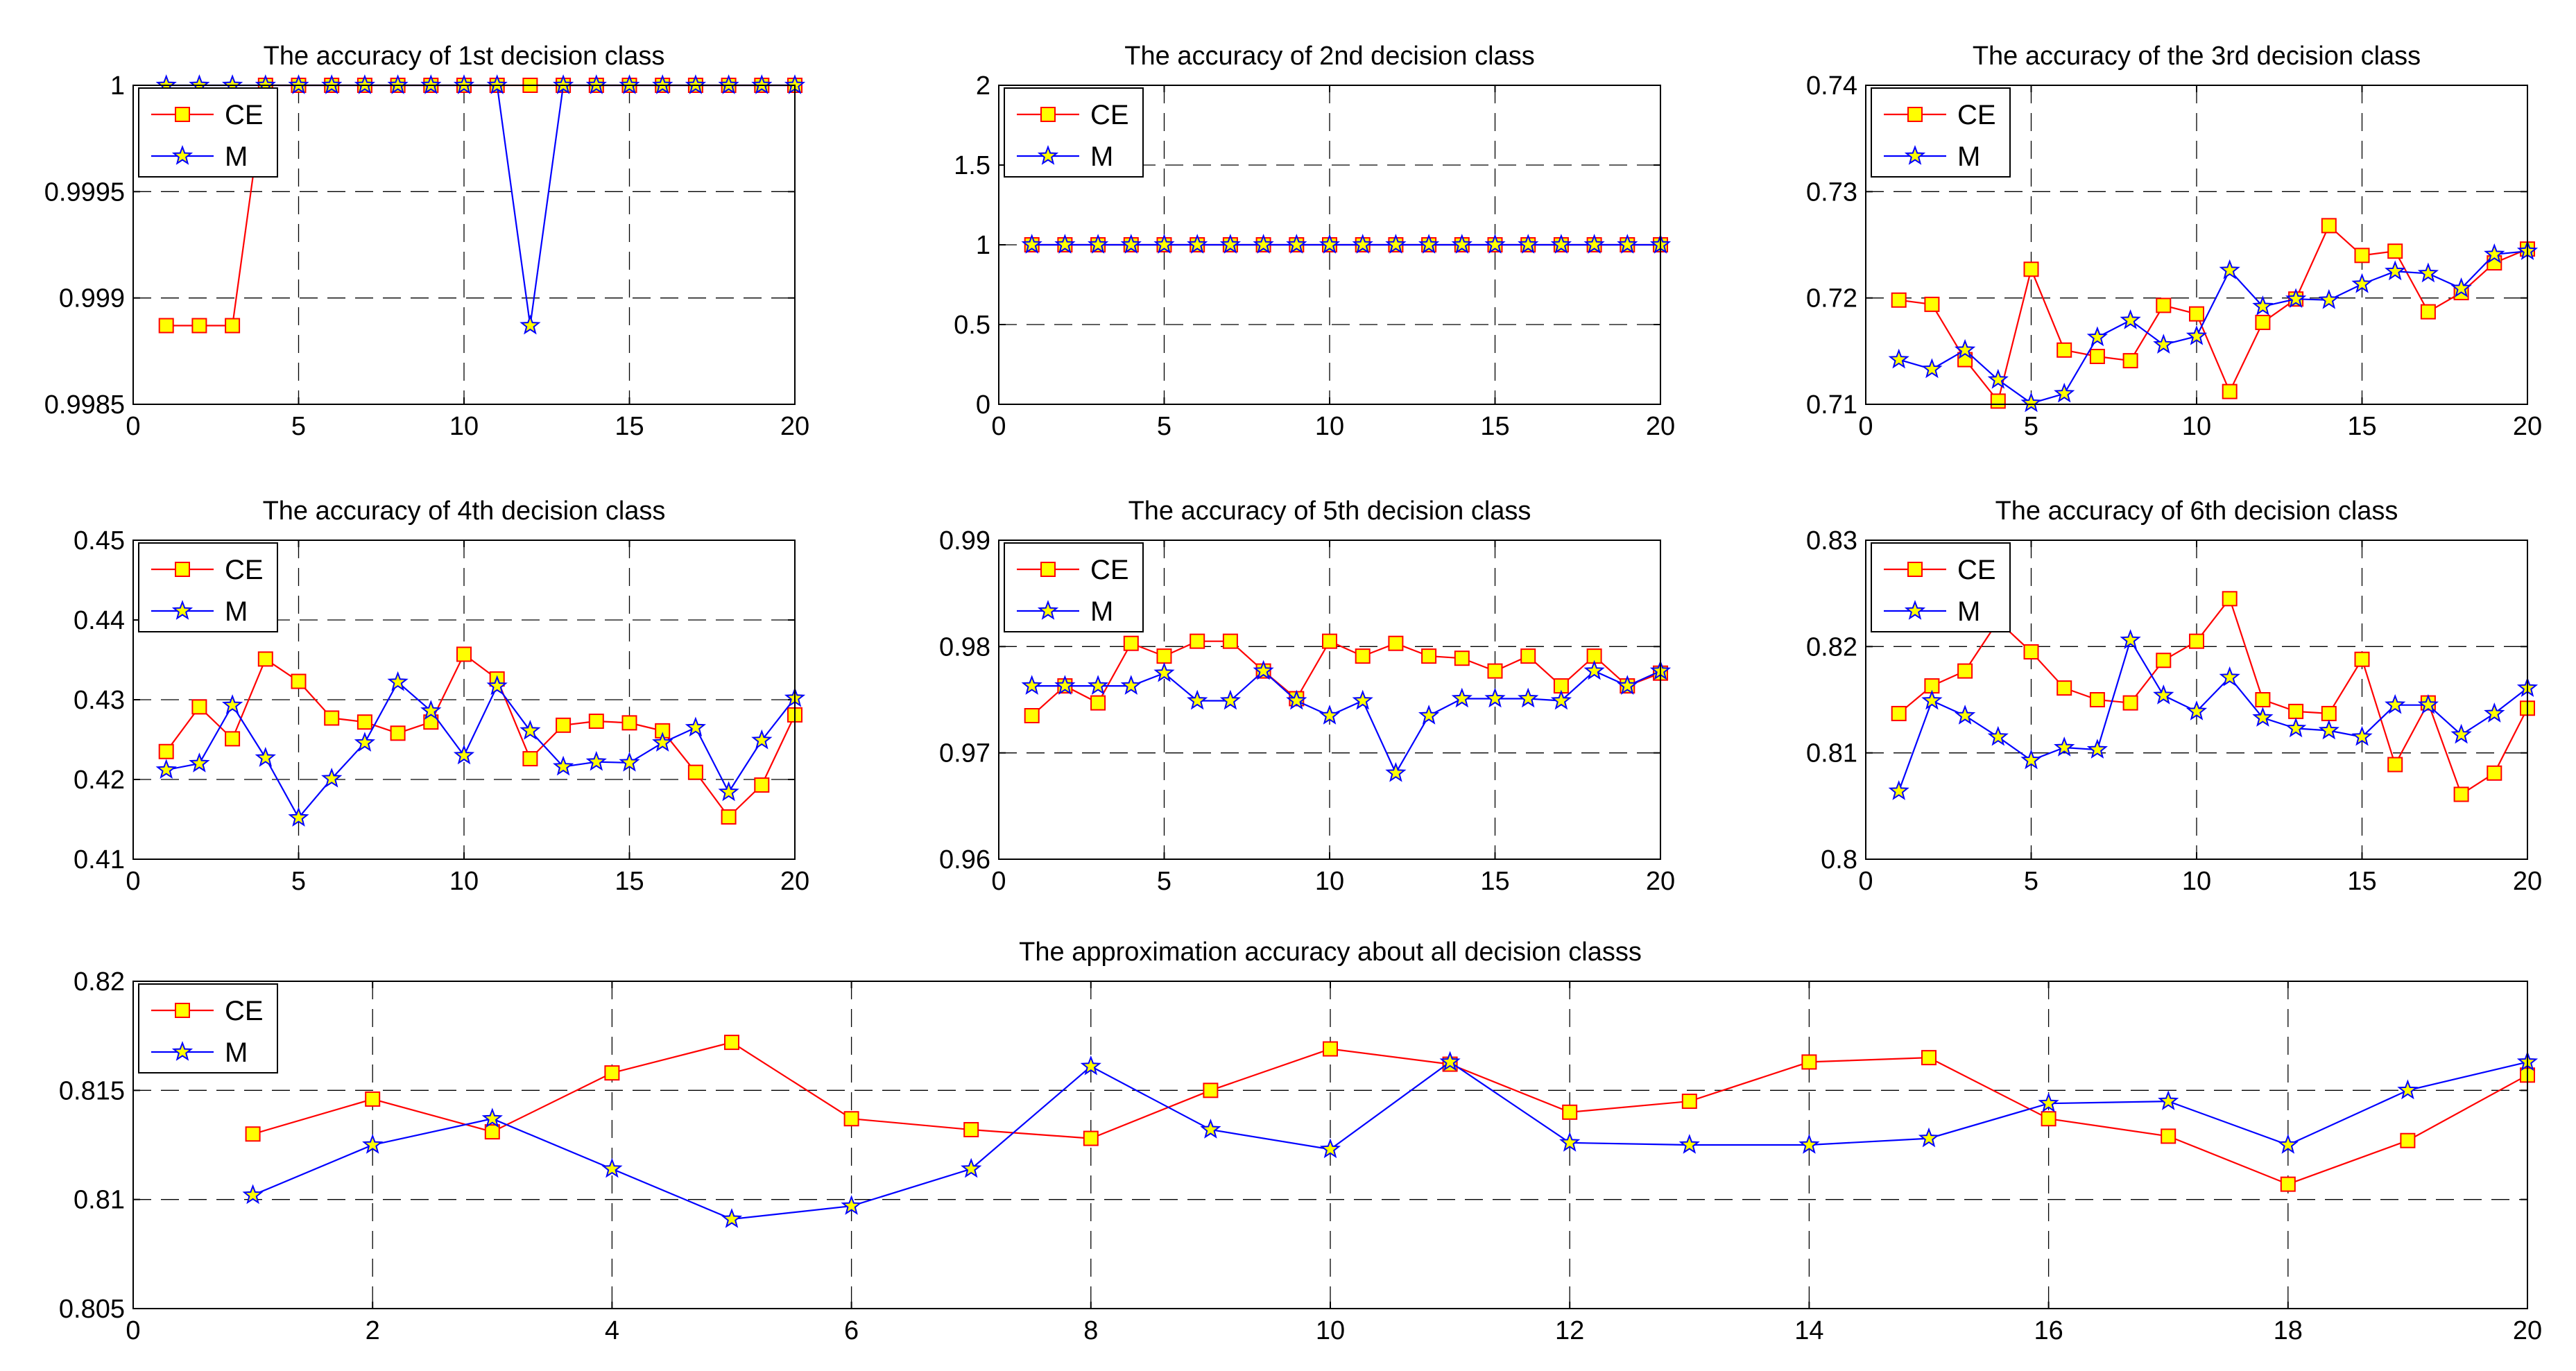 The height and width of the screenshot is (1371, 2576). I want to click on x-tick-labels: 0 5 10 15 20, so click(467, 426).